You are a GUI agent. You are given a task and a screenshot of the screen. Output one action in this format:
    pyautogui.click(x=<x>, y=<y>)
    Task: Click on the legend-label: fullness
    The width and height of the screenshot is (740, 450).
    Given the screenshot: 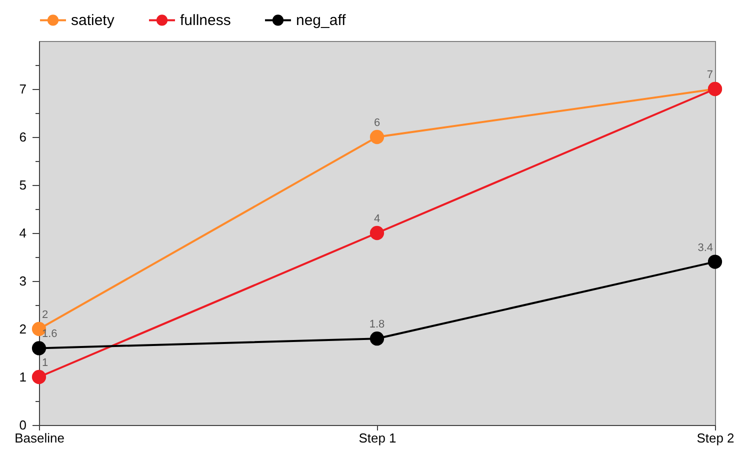 What is the action you would take?
    pyautogui.click(x=205, y=21)
    